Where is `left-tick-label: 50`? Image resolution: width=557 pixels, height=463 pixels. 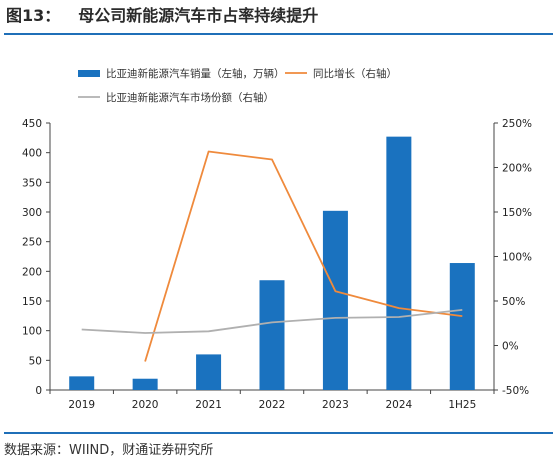
left-tick-label: 50 is located at coordinates (35, 361).